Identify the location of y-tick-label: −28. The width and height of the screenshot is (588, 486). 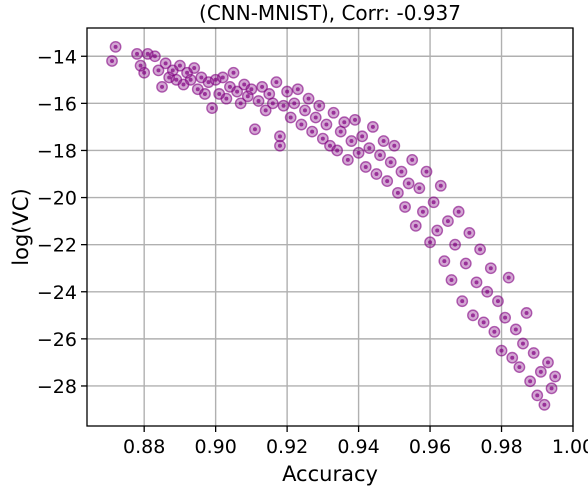
(57, 387).